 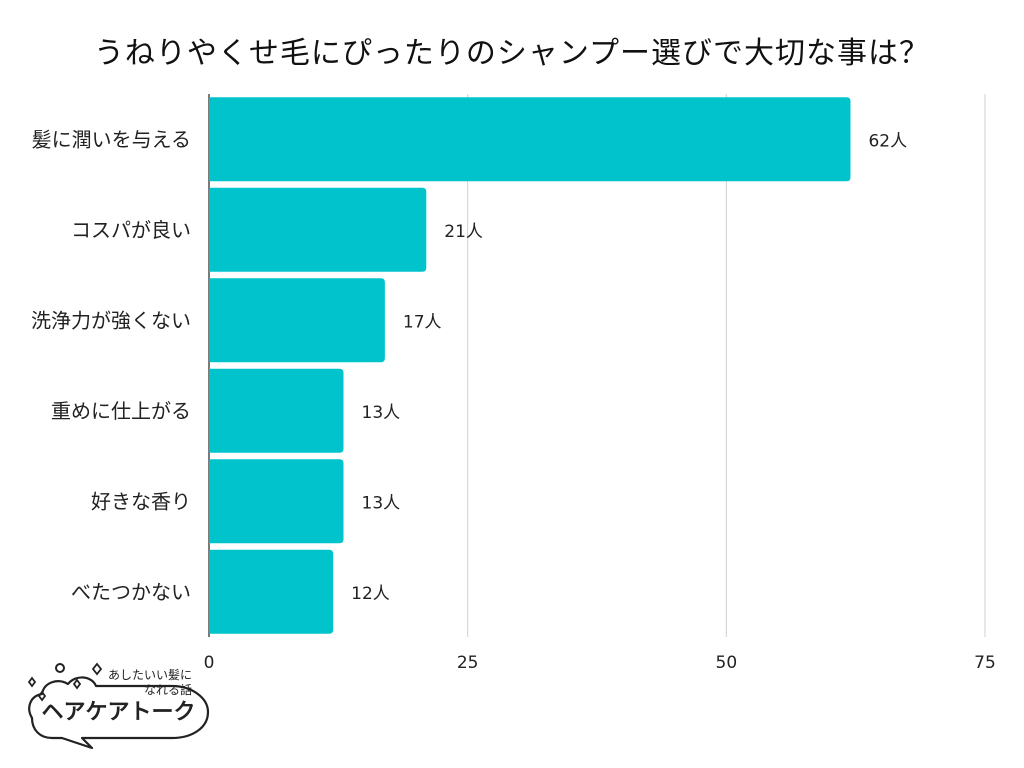 What do you see at coordinates (141, 501) in the screenshot?
I see `category-label: 好きな香り` at bounding box center [141, 501].